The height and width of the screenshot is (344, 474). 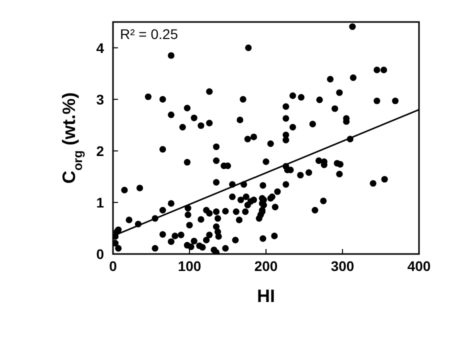 What do you see at coordinates (266, 266) in the screenshot?
I see `x-tick-label: 200` at bounding box center [266, 266].